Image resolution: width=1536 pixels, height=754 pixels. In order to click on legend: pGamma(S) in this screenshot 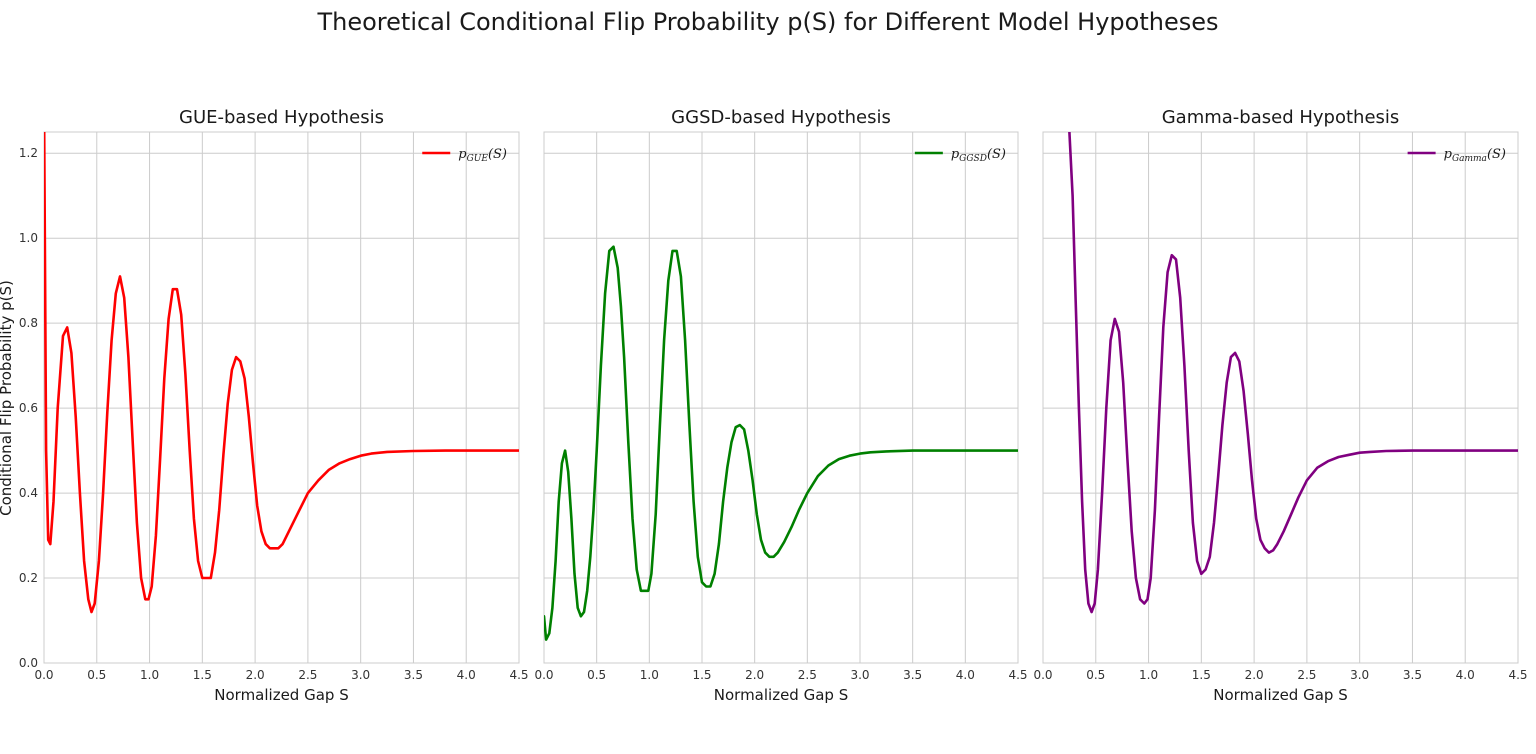, I will do `click(1456, 155)`.